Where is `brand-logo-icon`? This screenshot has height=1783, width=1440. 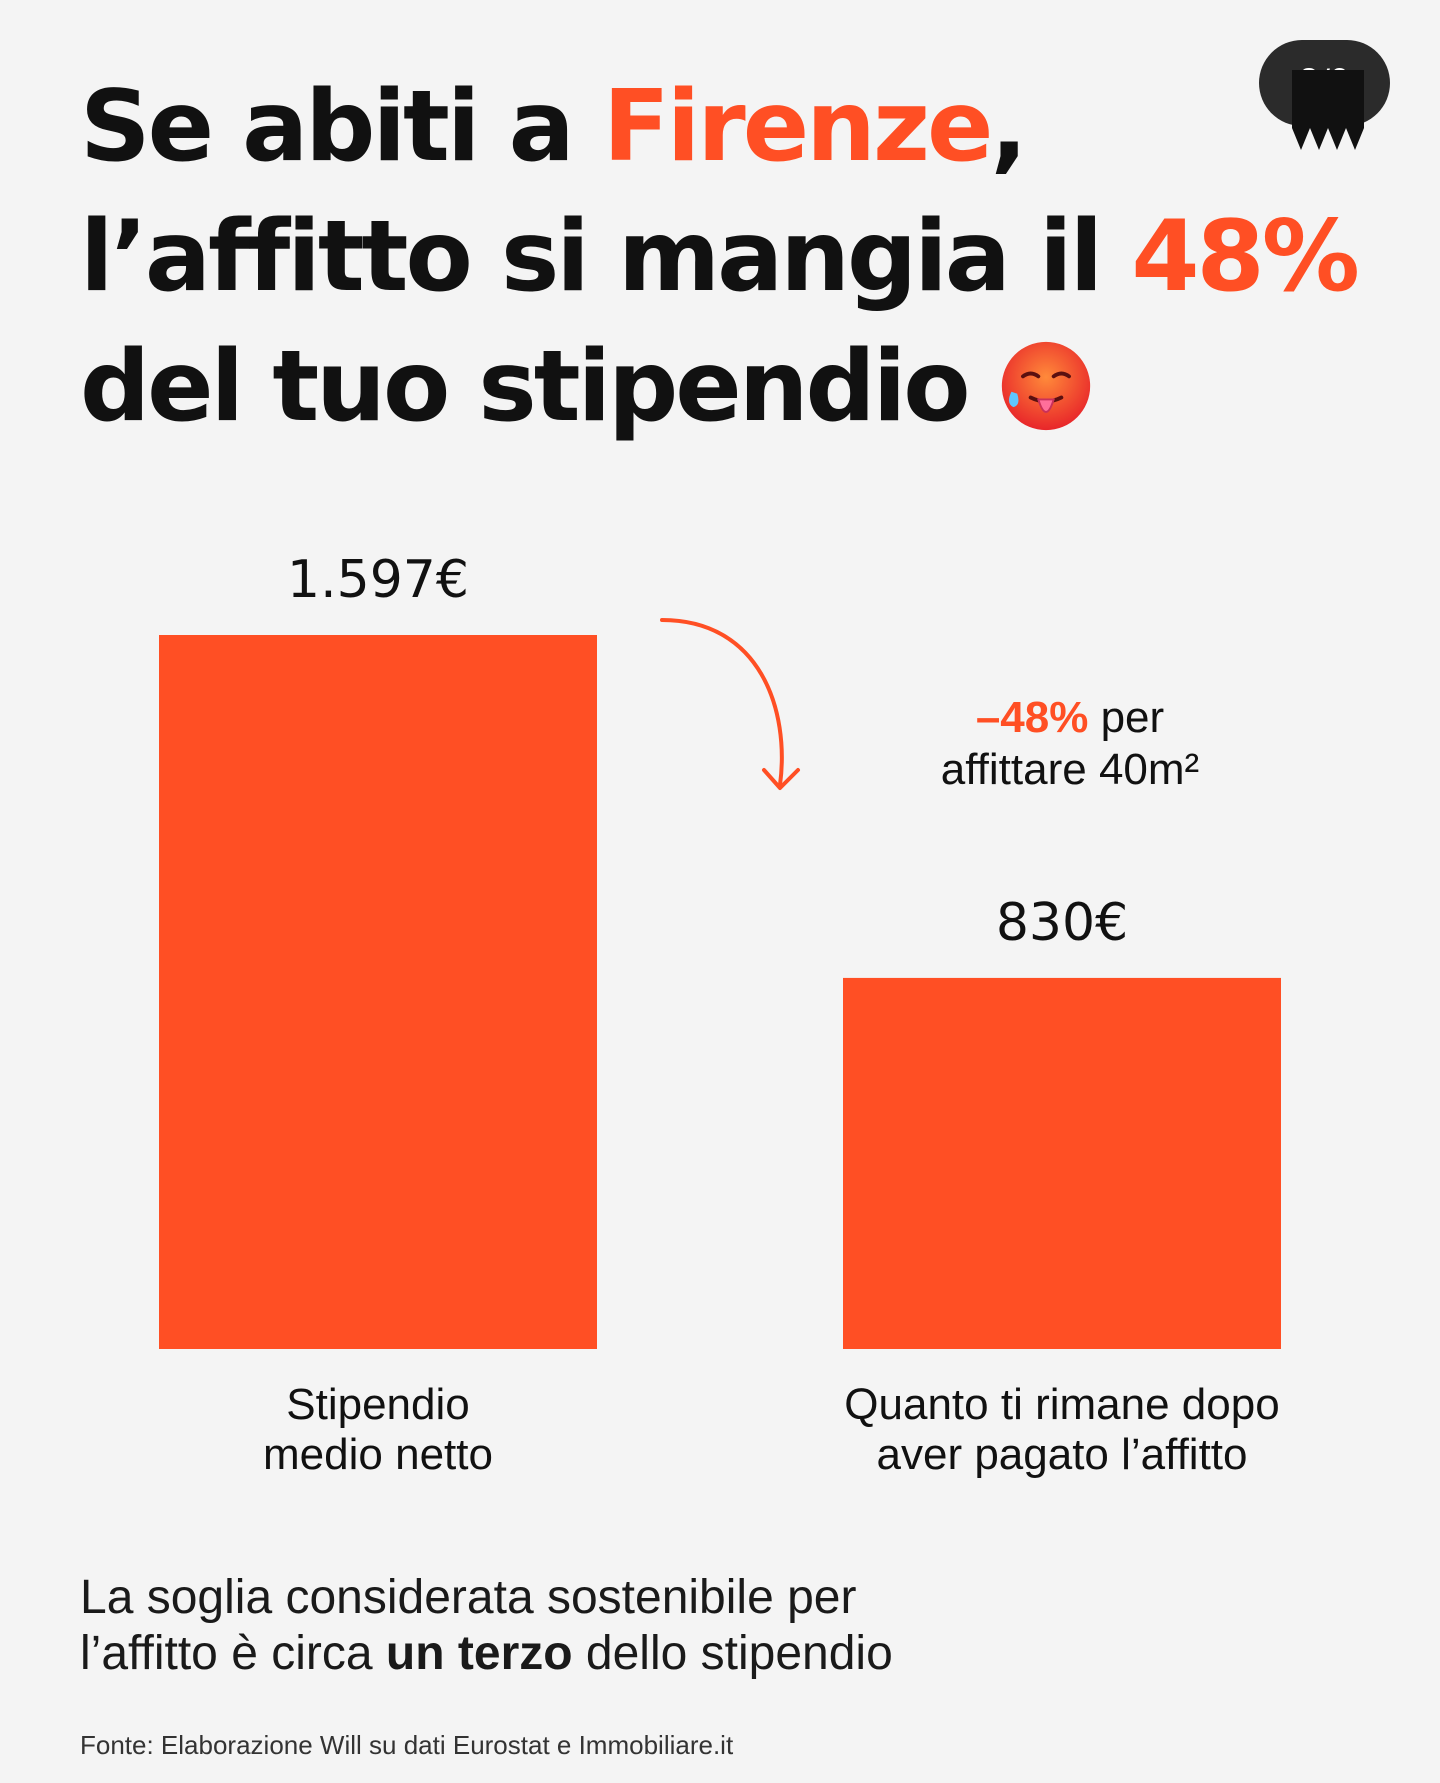 brand-logo-icon is located at coordinates (1328, 110).